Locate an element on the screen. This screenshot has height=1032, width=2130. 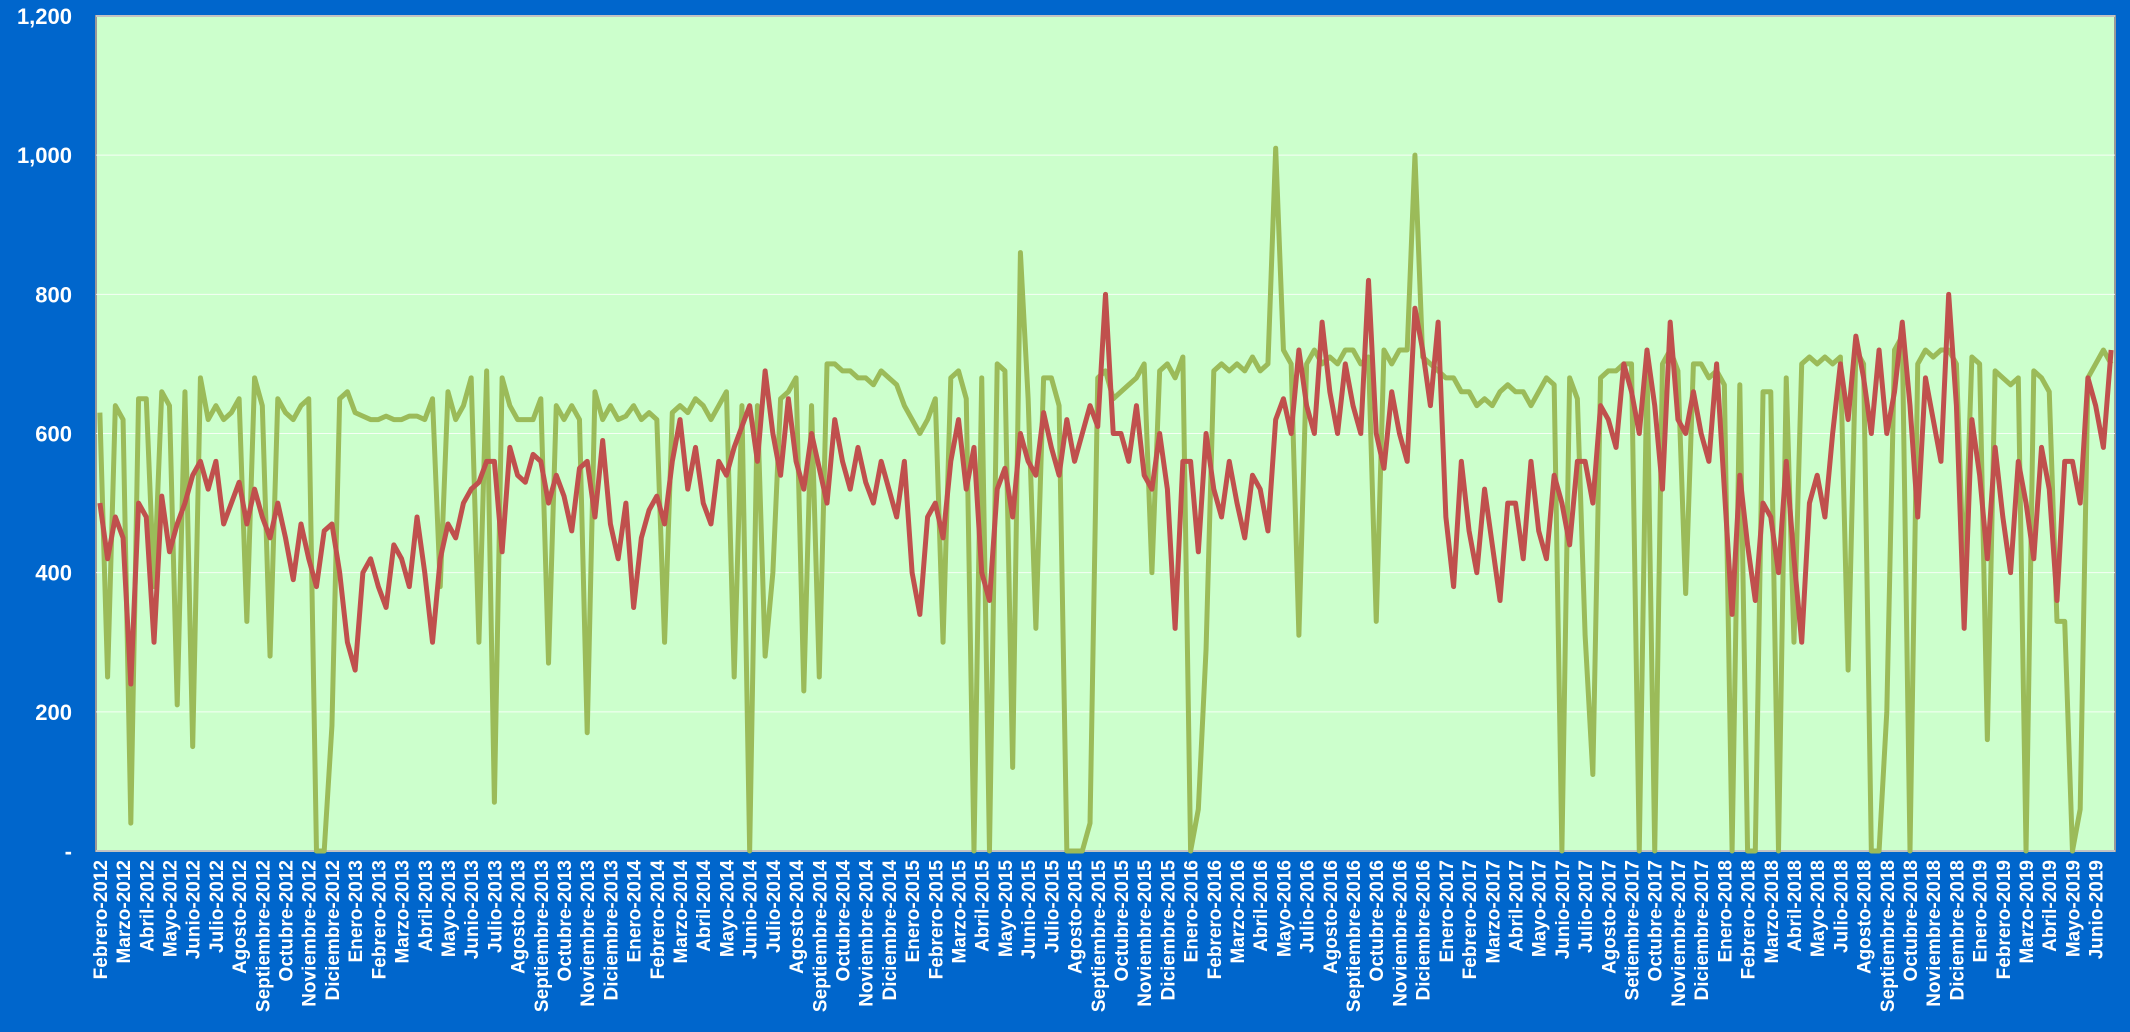
x-tick-label: Febrero-2012 is located at coordinates (101, 919).